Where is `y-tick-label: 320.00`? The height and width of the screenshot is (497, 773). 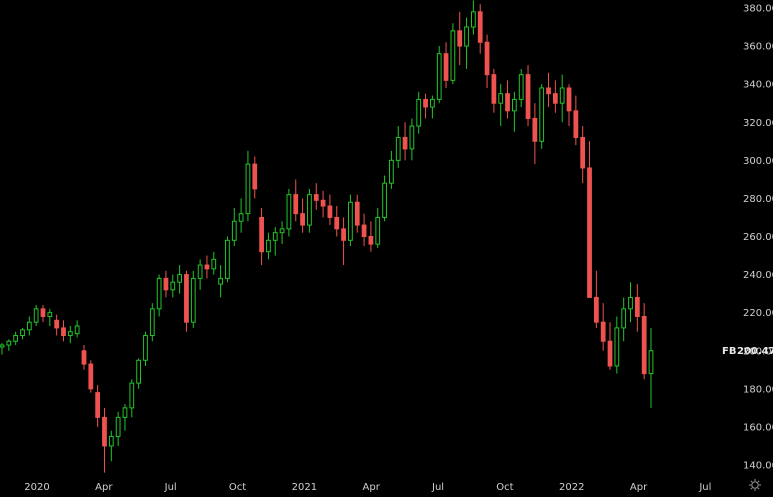
y-tick-label: 320.00 is located at coordinates (758, 123).